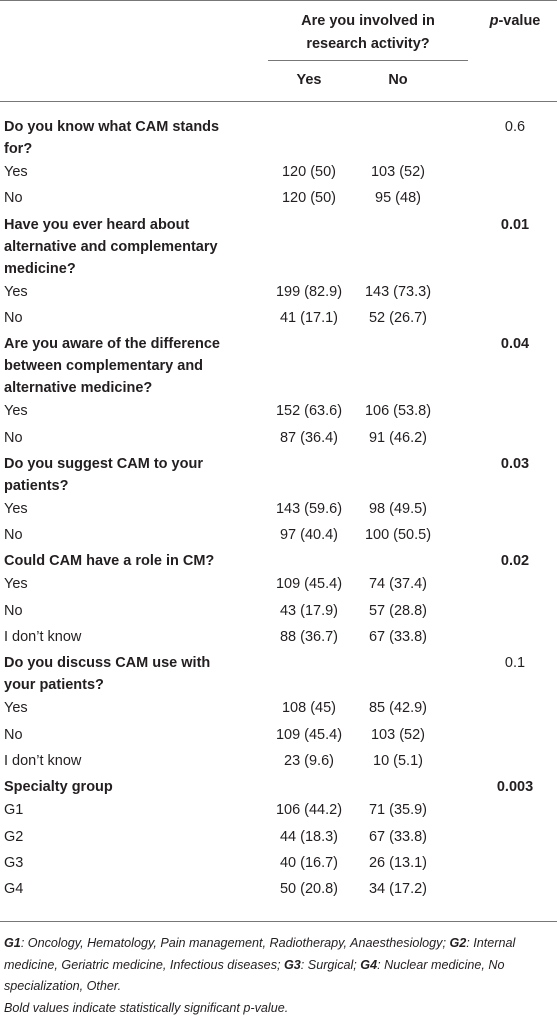 Image resolution: width=557 pixels, height=1019 pixels. What do you see at coordinates (54, 685) in the screenshot?
I see `question: your patients?` at bounding box center [54, 685].